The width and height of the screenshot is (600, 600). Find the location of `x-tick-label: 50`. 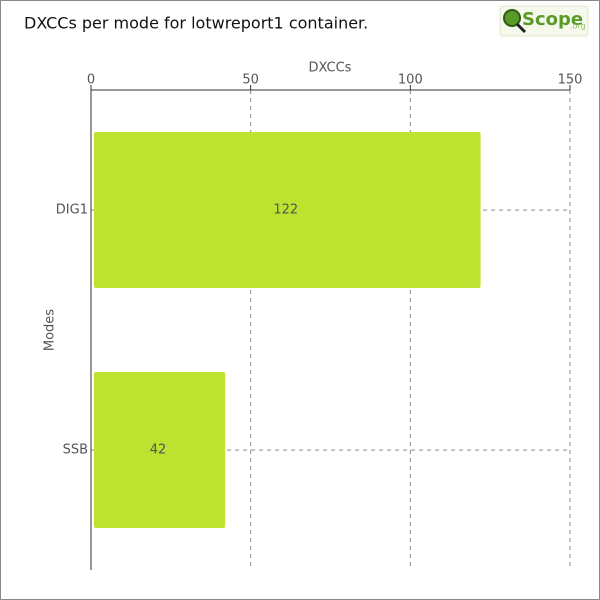

x-tick-label: 50 is located at coordinates (250, 80).